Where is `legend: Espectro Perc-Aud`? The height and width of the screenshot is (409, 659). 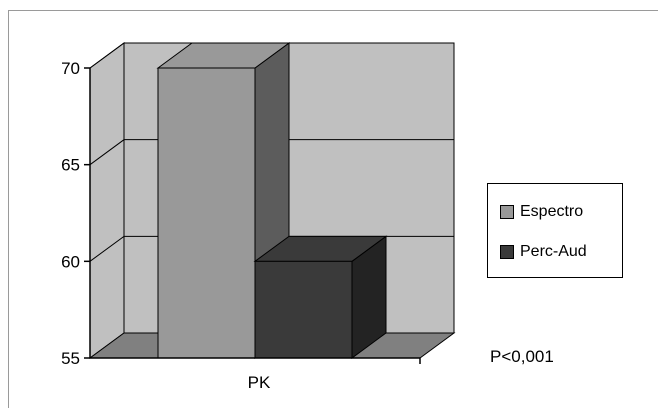
legend: Espectro Perc-Aud is located at coordinates (555, 230).